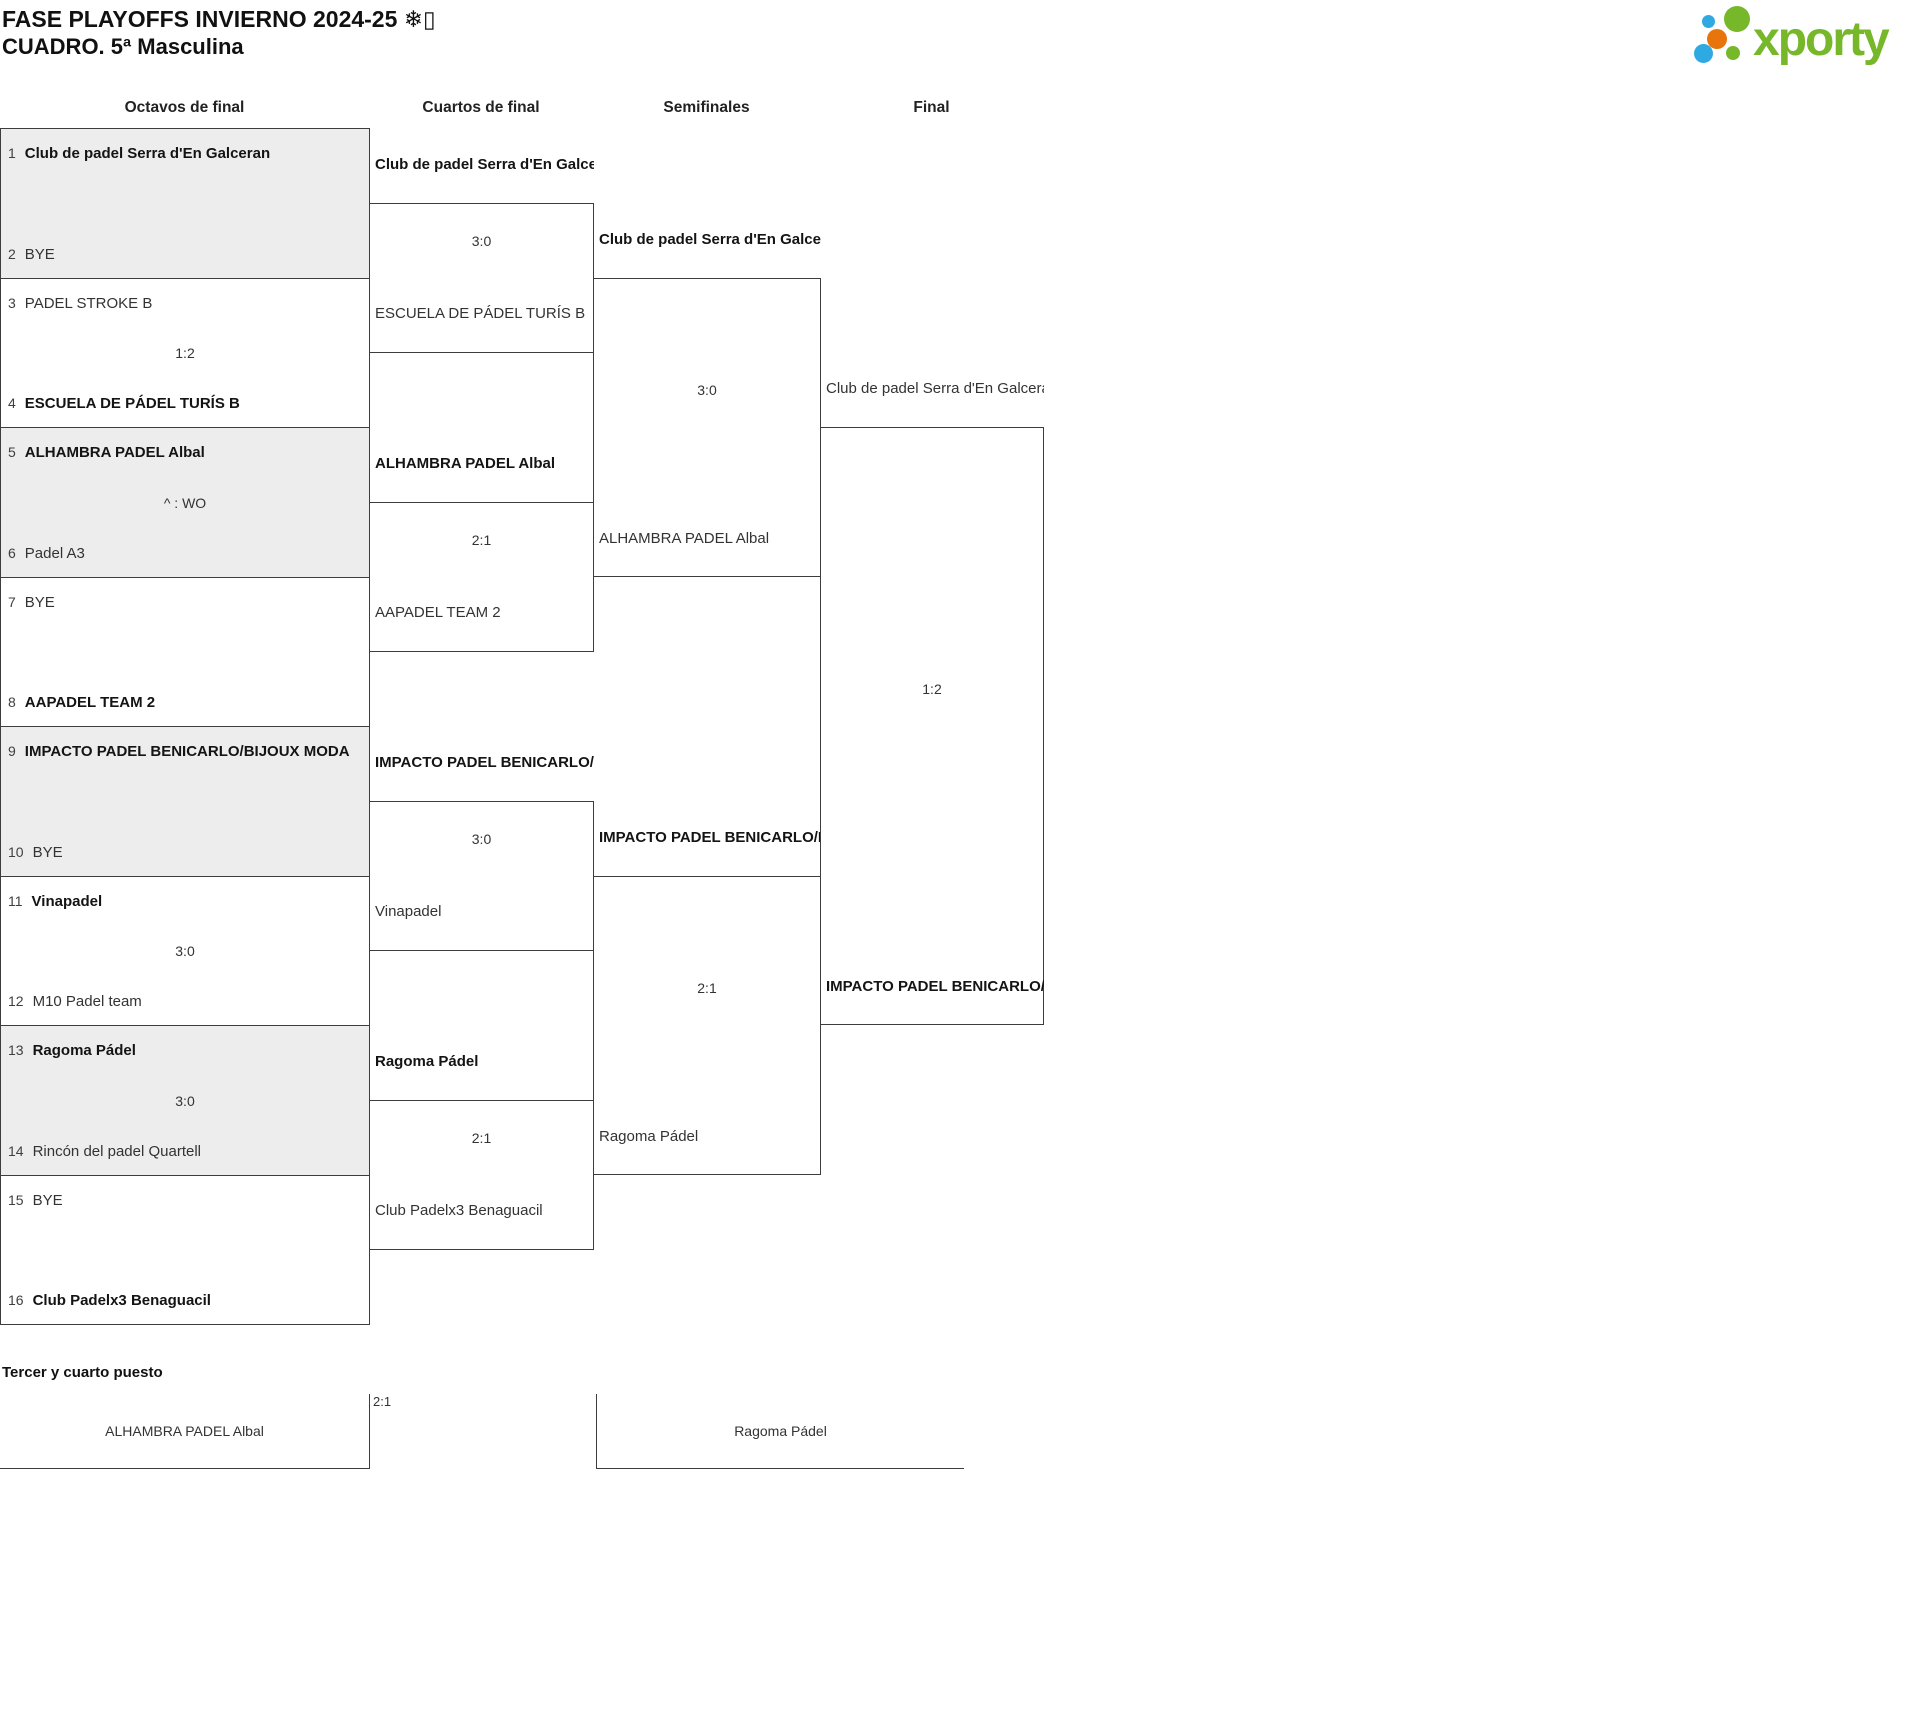 The height and width of the screenshot is (1732, 1920). I want to click on team-name: M10 Padel team, so click(87, 1001).